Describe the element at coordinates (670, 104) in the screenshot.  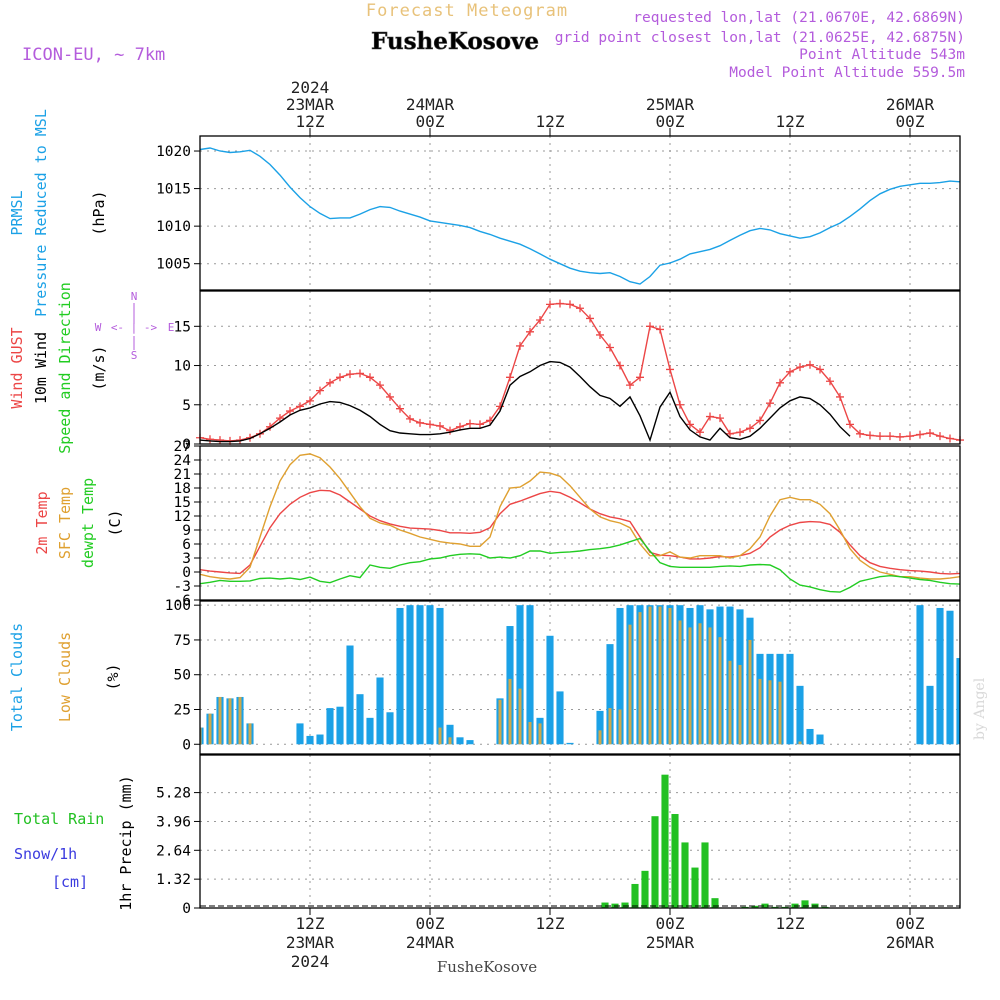
I see `top-tick-label: 25MAR` at that location.